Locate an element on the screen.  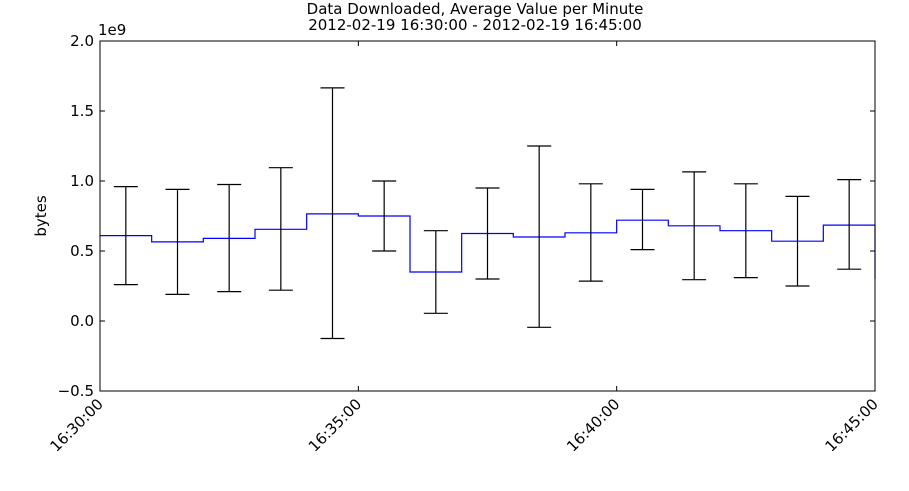
x-tick-label: 16:40:00 is located at coordinates (593, 425).